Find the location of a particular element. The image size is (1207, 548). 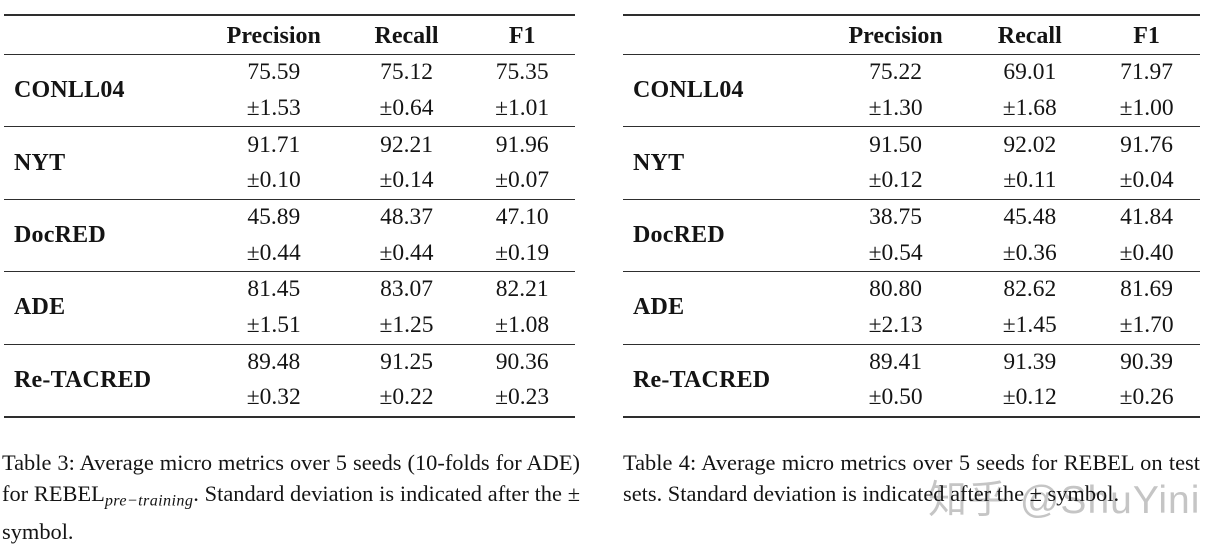

metric-value: 48.37 is located at coordinates (406, 217).